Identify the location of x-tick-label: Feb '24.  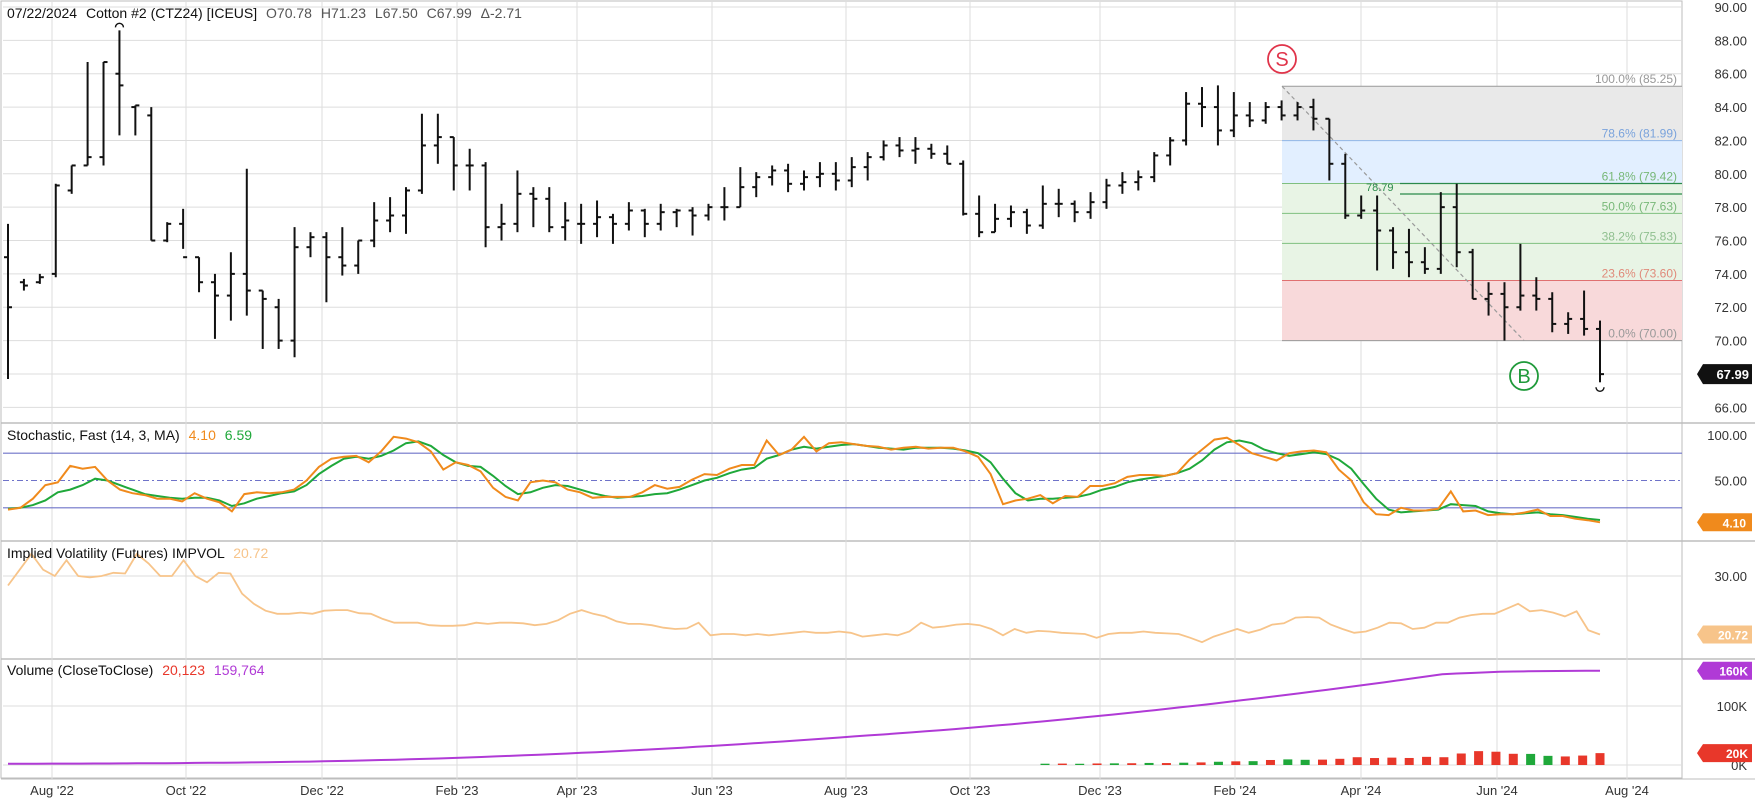
(1235, 790).